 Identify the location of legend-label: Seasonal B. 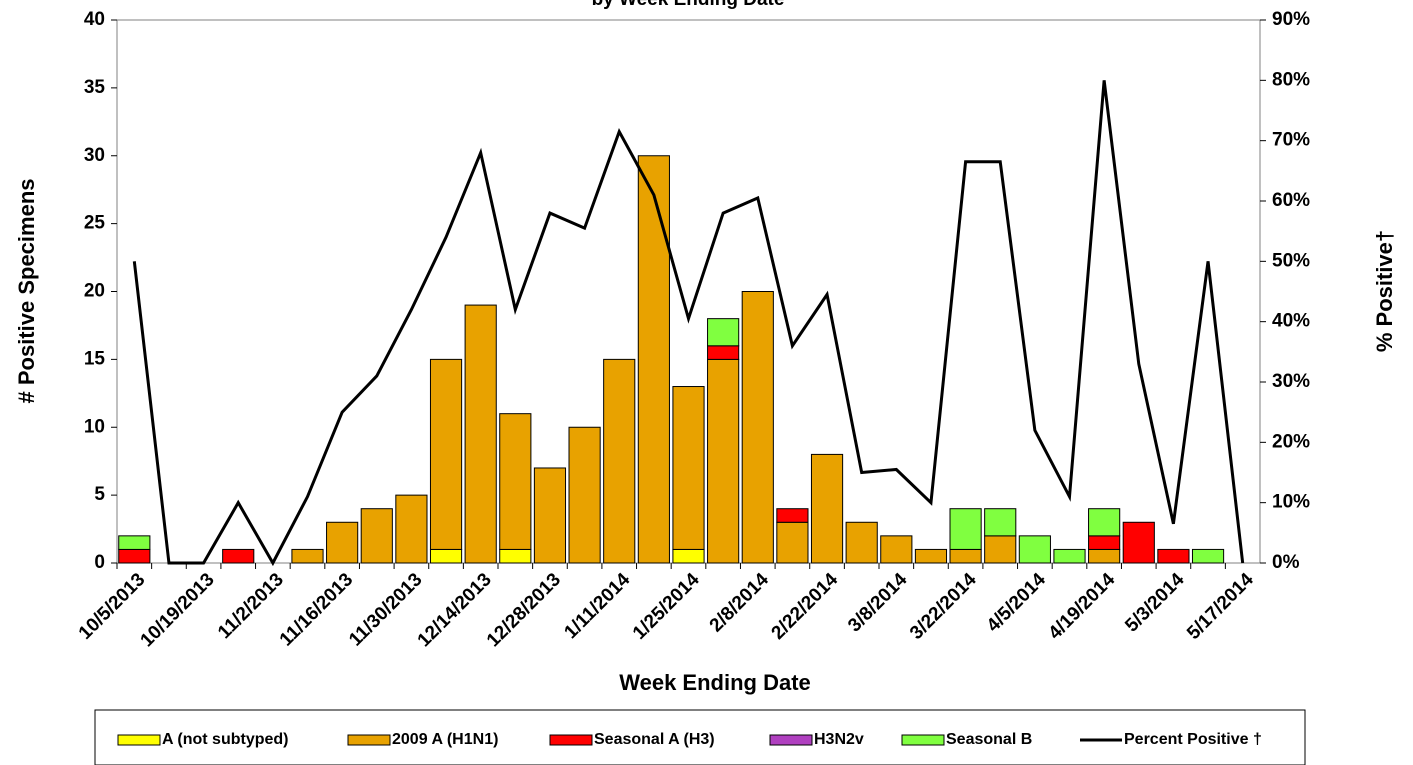
(989, 739).